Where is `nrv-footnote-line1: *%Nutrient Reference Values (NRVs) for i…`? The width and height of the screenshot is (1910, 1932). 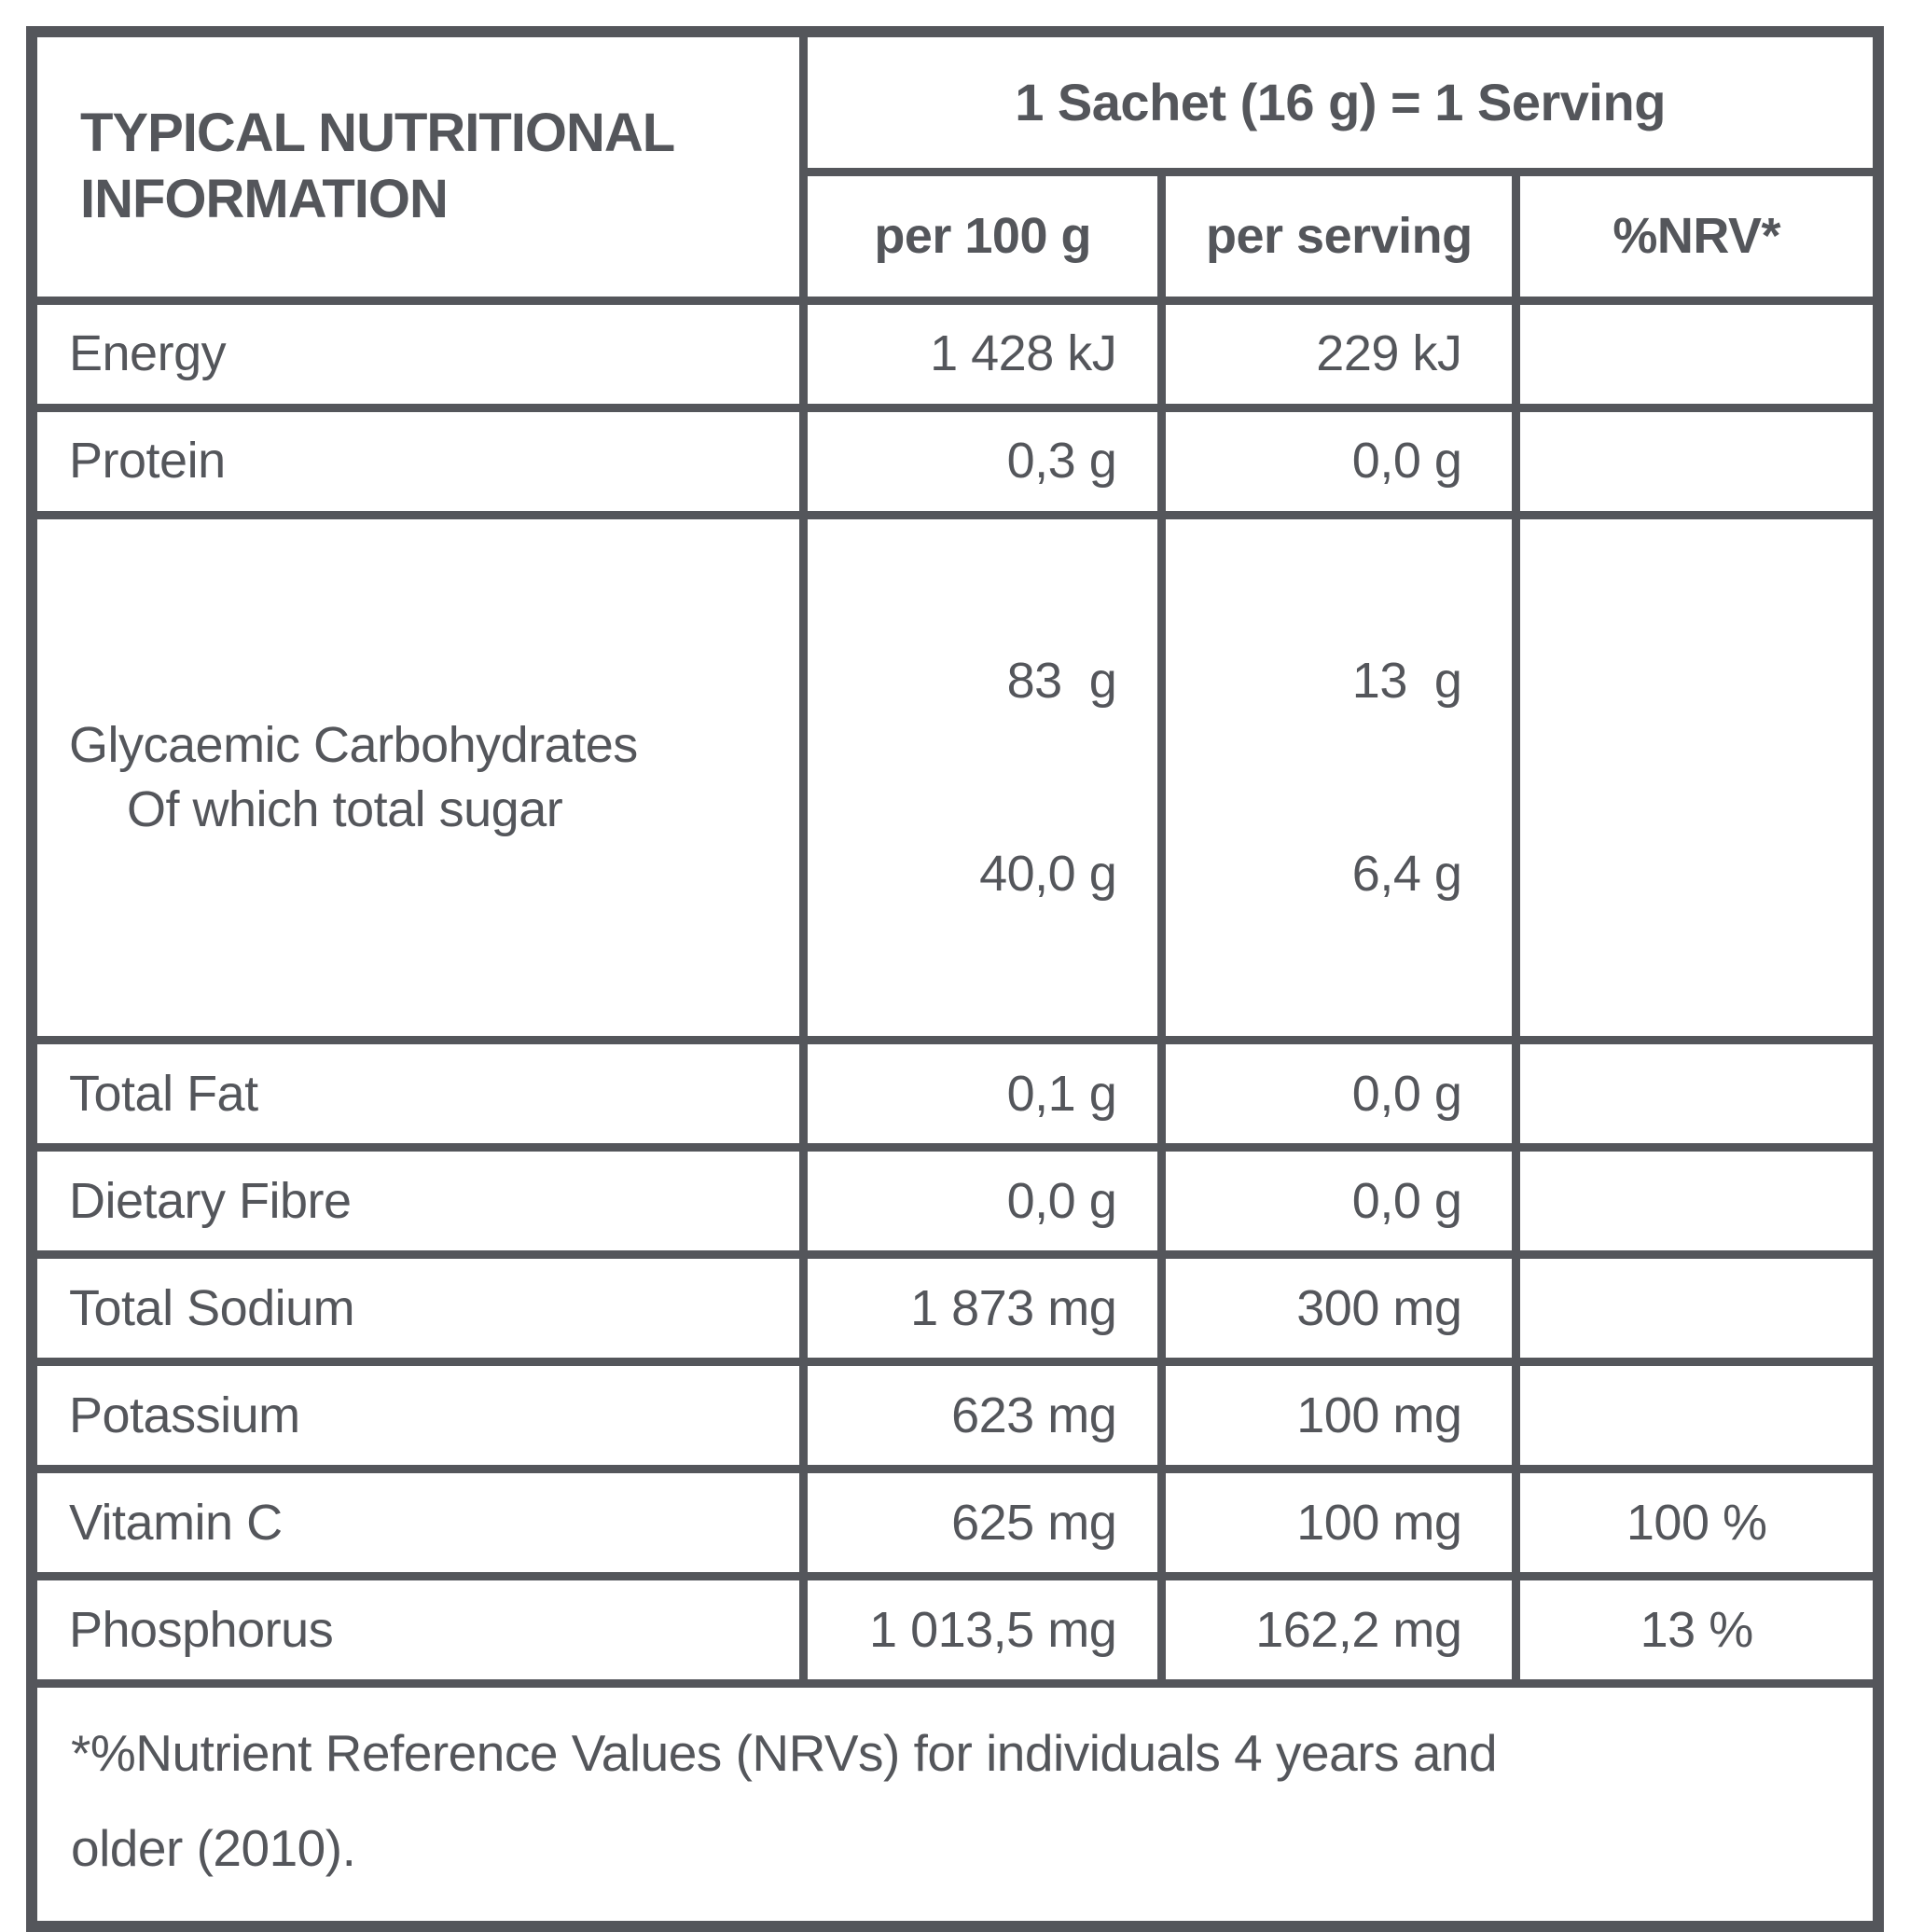
nrv-footnote-line1: *%Nutrient Reference Values (NRVs) for i… is located at coordinates (785, 1754).